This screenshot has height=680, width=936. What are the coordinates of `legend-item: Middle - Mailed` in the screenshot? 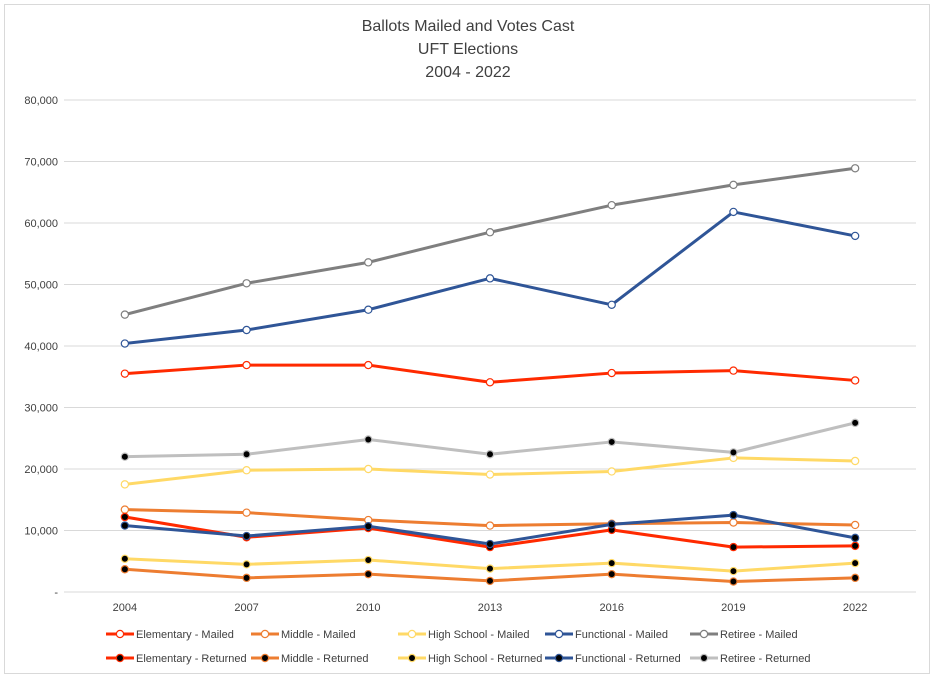 It's located at (303, 635).